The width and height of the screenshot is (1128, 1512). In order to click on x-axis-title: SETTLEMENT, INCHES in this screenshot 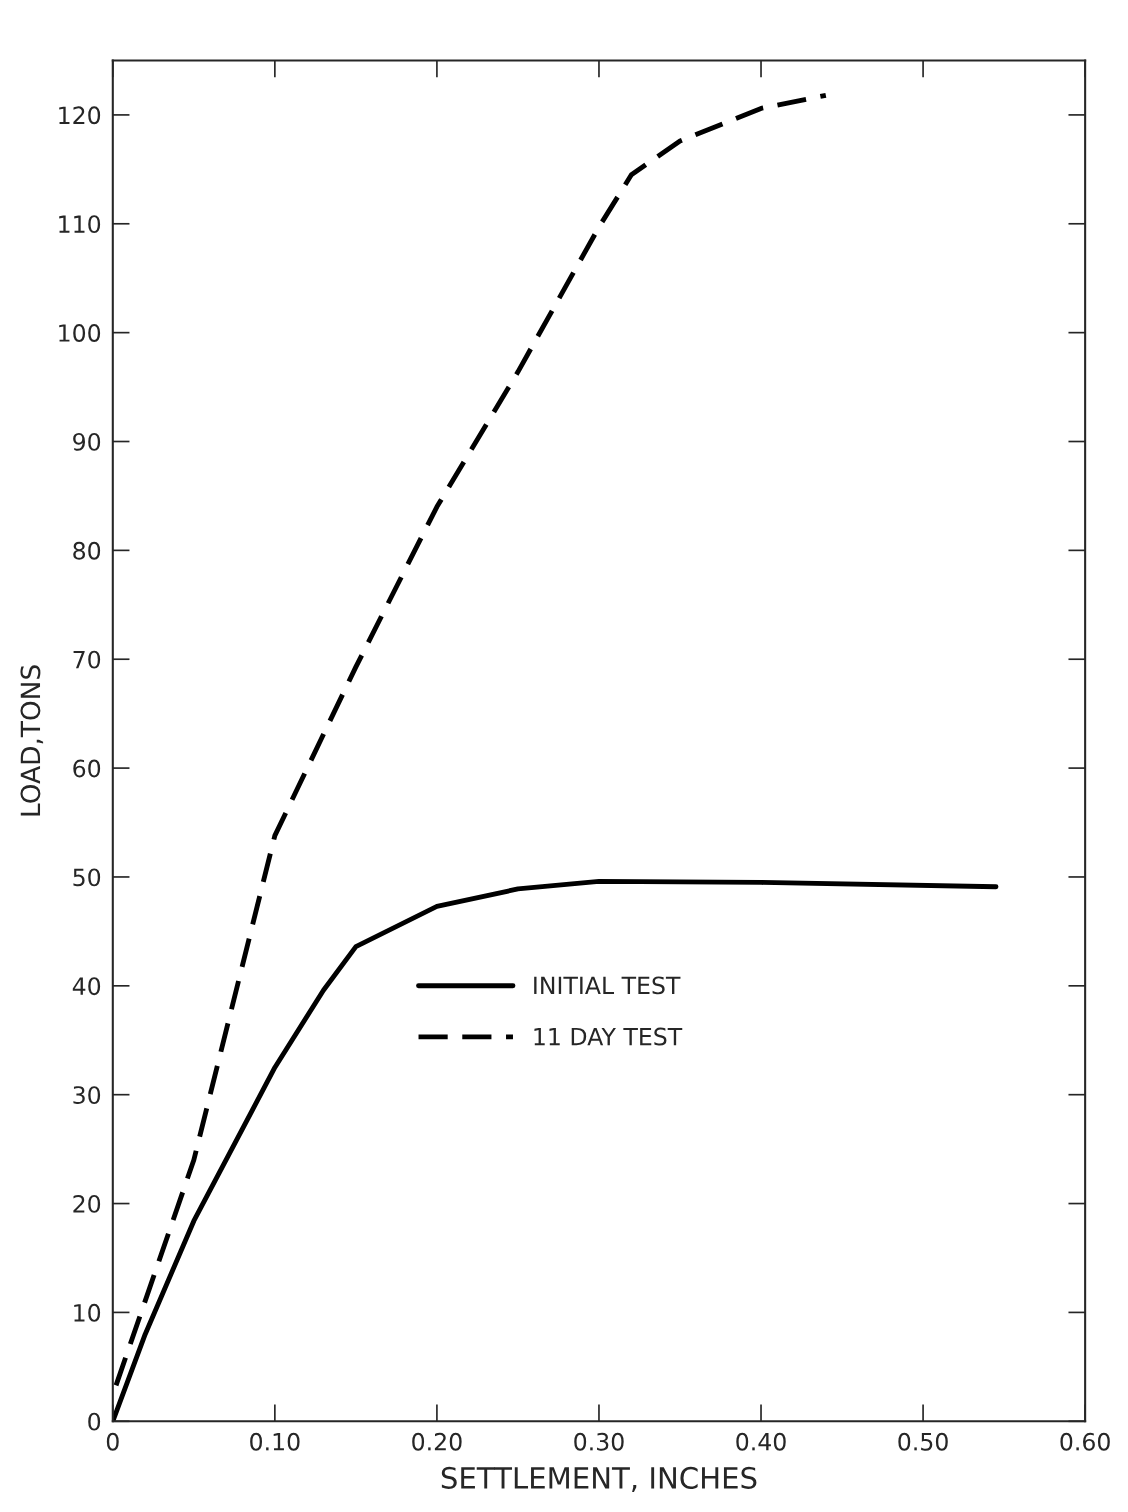, I will do `click(599, 1479)`.